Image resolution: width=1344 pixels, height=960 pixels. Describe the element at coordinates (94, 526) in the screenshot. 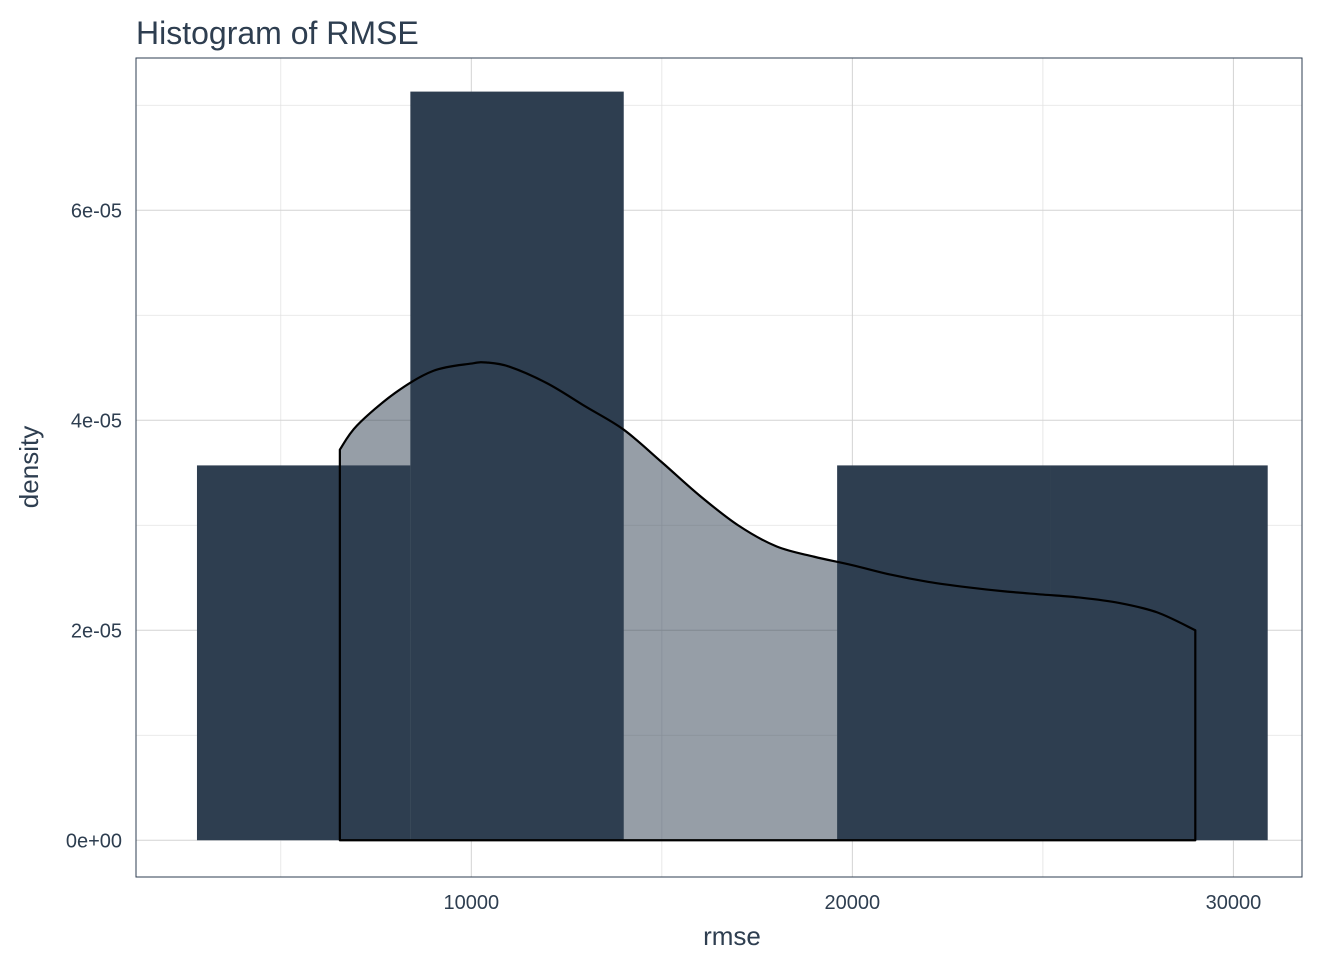

I see `y-axis-ticks: 0e+00 2e-05 4e-05 6e-05` at that location.